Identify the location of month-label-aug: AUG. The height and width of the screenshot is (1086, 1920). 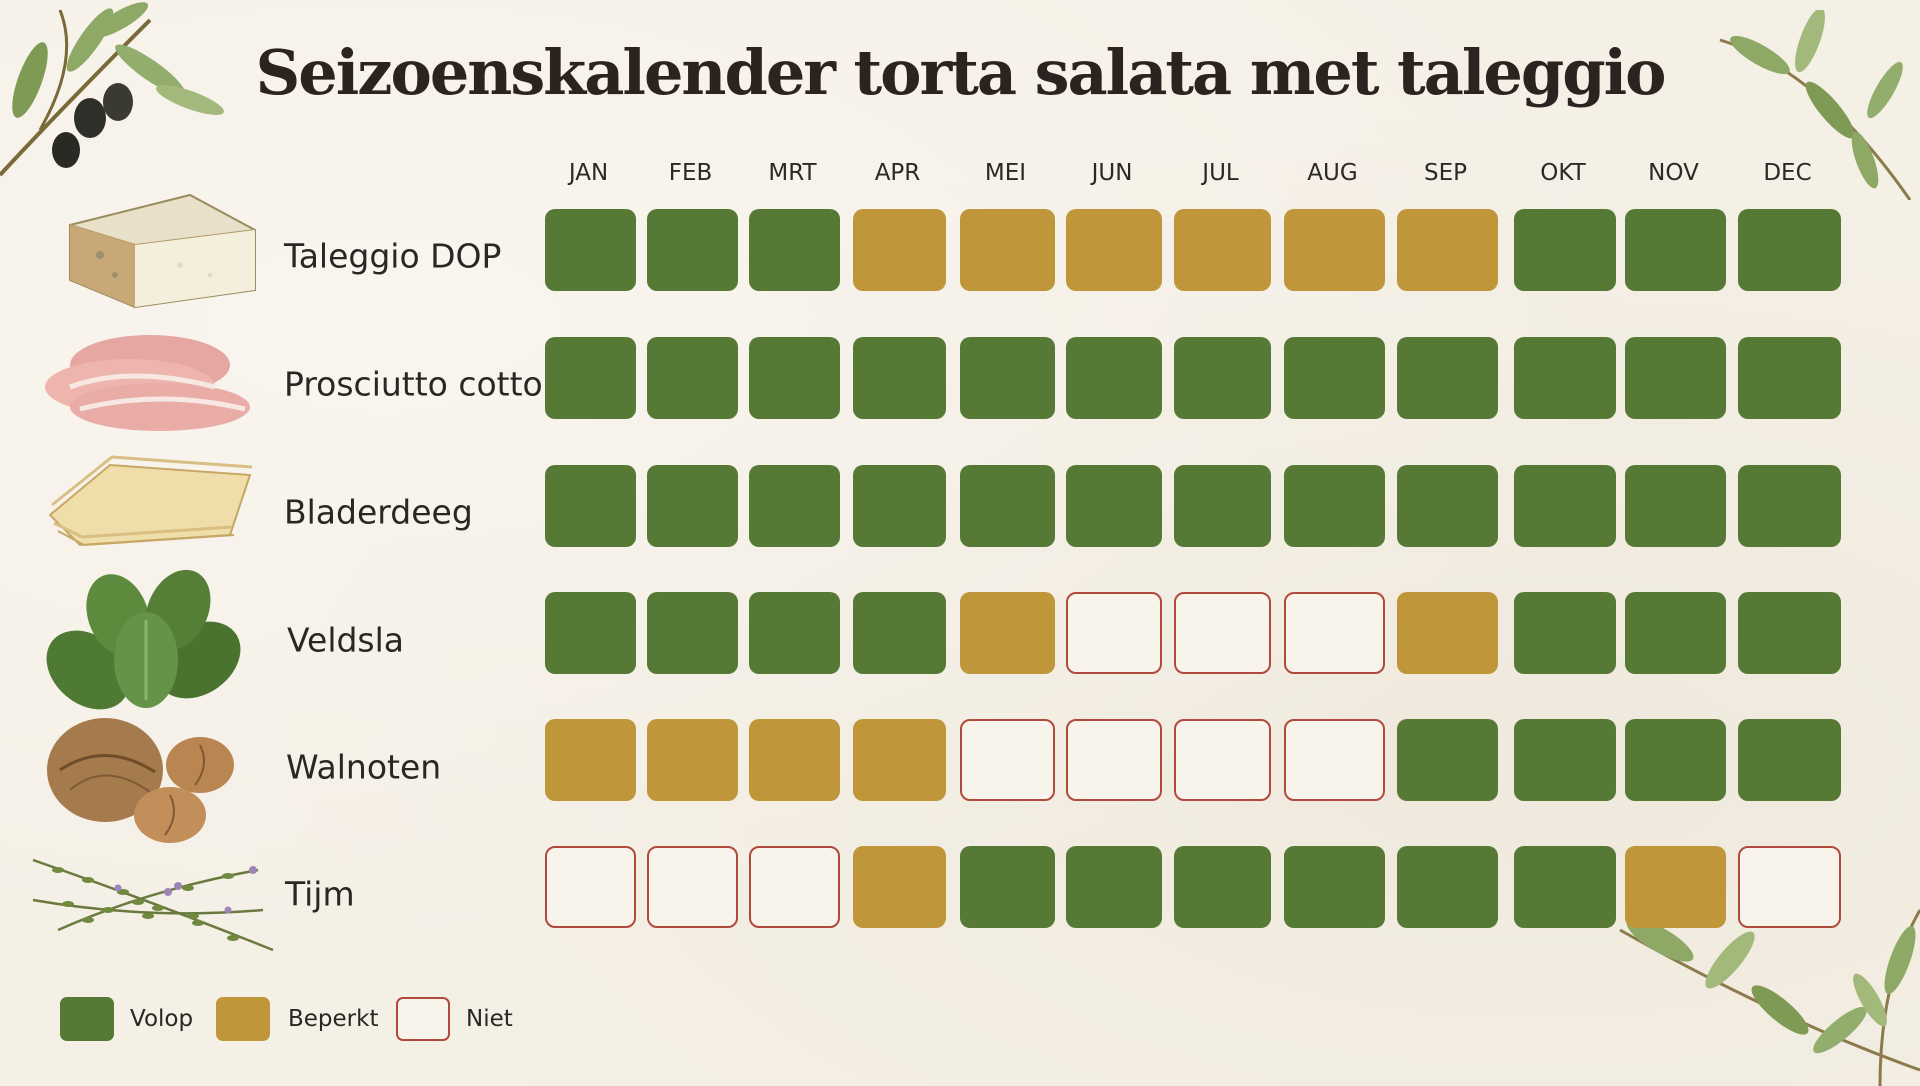
(1332, 173).